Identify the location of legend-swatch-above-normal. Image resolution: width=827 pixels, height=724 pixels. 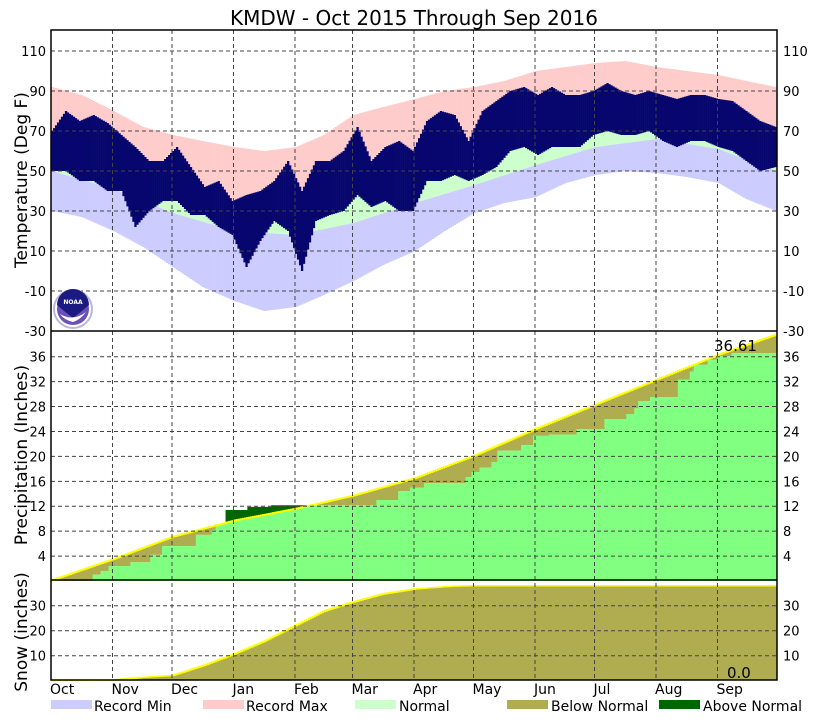
(679, 704).